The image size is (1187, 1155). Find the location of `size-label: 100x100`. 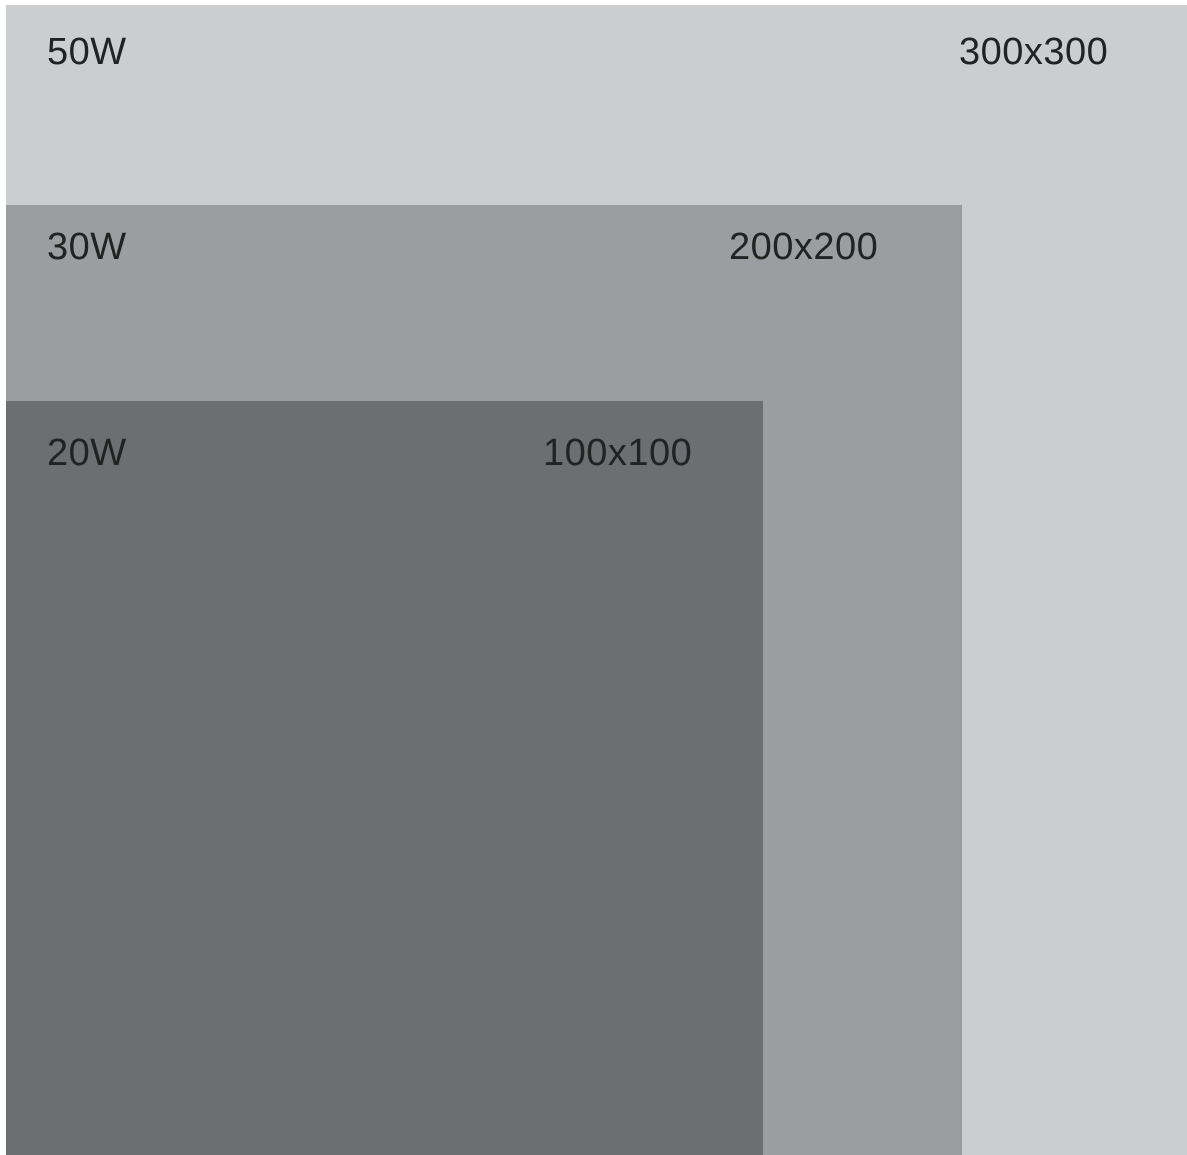

size-label: 100x100 is located at coordinates (617, 453).